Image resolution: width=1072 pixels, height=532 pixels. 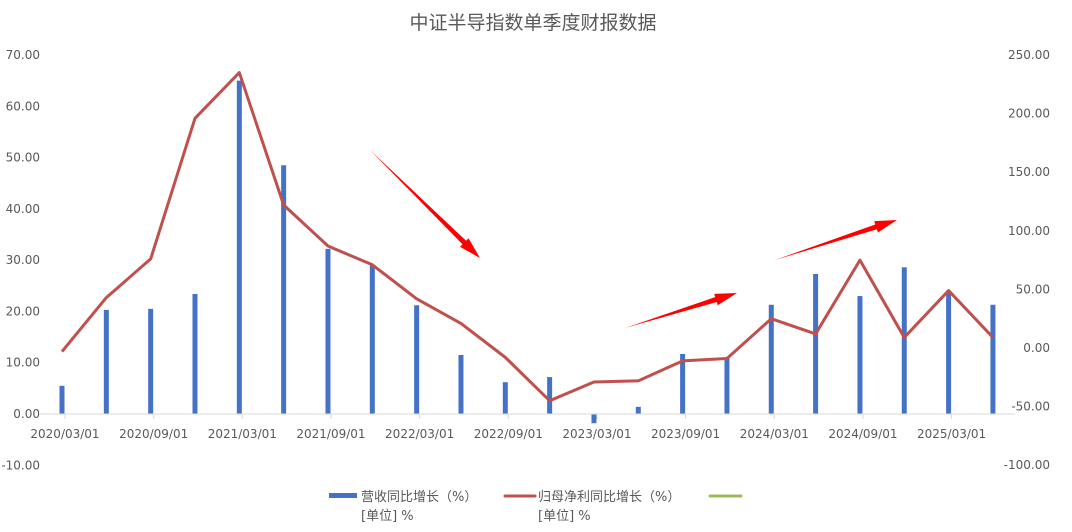 I want to click on x-axis-tick-label: 2022/09/01, so click(x=508, y=434).